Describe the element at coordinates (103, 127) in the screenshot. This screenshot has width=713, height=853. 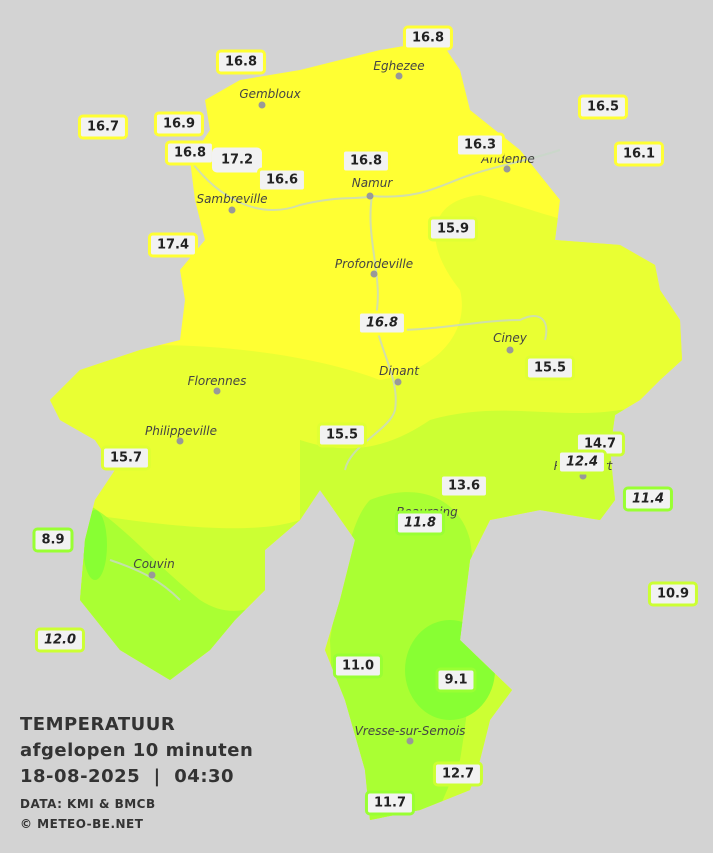
I see `station-reading: 16.7` at that location.